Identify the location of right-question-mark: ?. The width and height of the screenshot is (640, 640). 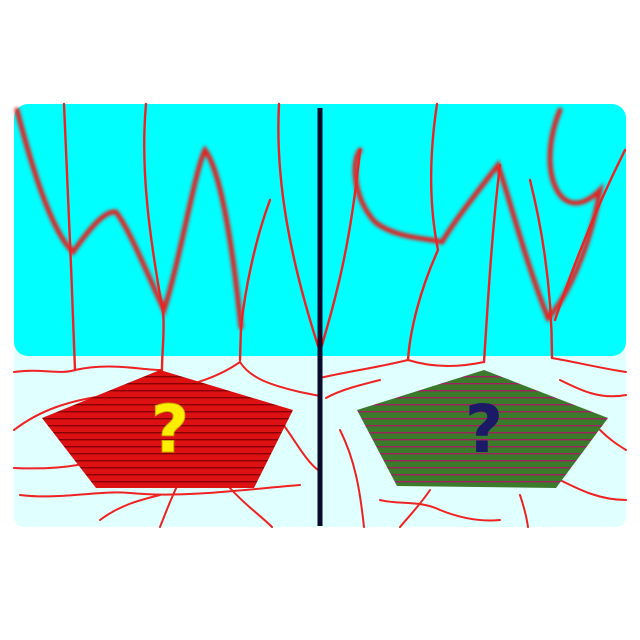
(484, 429).